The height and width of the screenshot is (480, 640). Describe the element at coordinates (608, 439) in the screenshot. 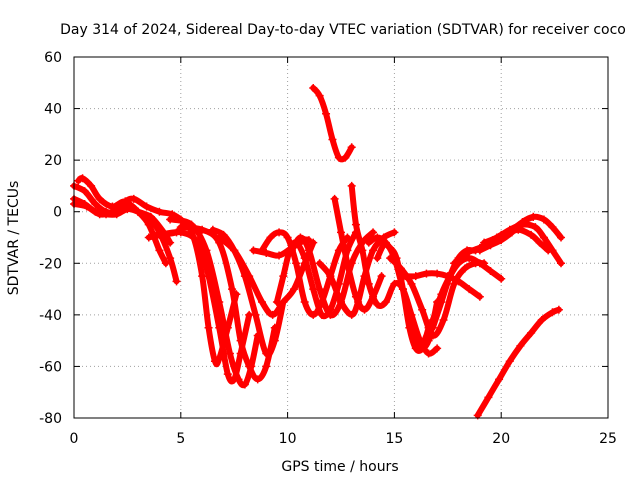

I see `x-tick-label: 25` at that location.